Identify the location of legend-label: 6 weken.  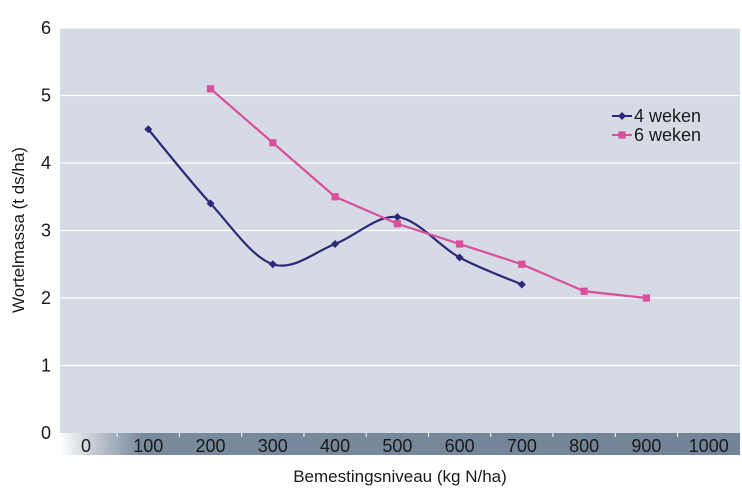
(667, 135).